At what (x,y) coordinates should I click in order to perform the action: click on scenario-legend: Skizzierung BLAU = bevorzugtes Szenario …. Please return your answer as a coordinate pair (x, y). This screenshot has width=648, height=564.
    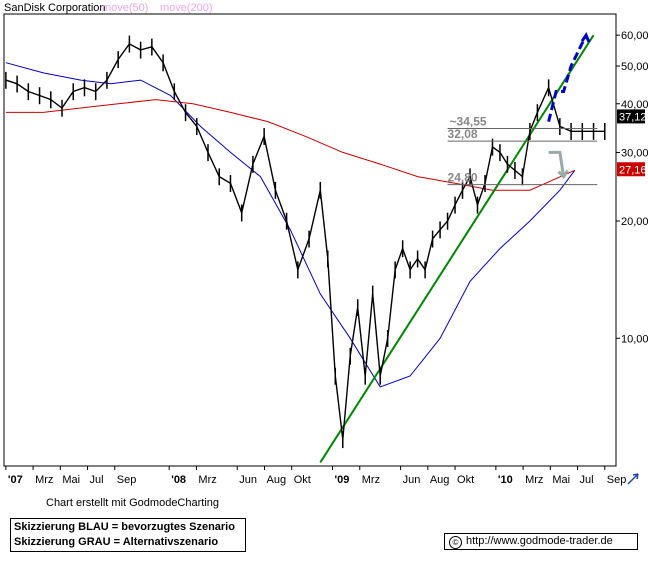
    Looking at the image, I should click on (128, 535).